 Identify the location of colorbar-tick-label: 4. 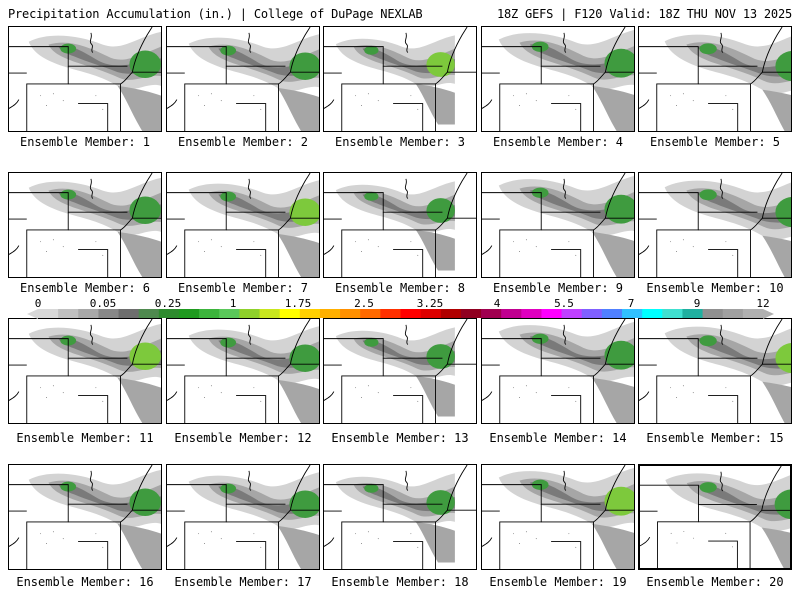
(497, 303).